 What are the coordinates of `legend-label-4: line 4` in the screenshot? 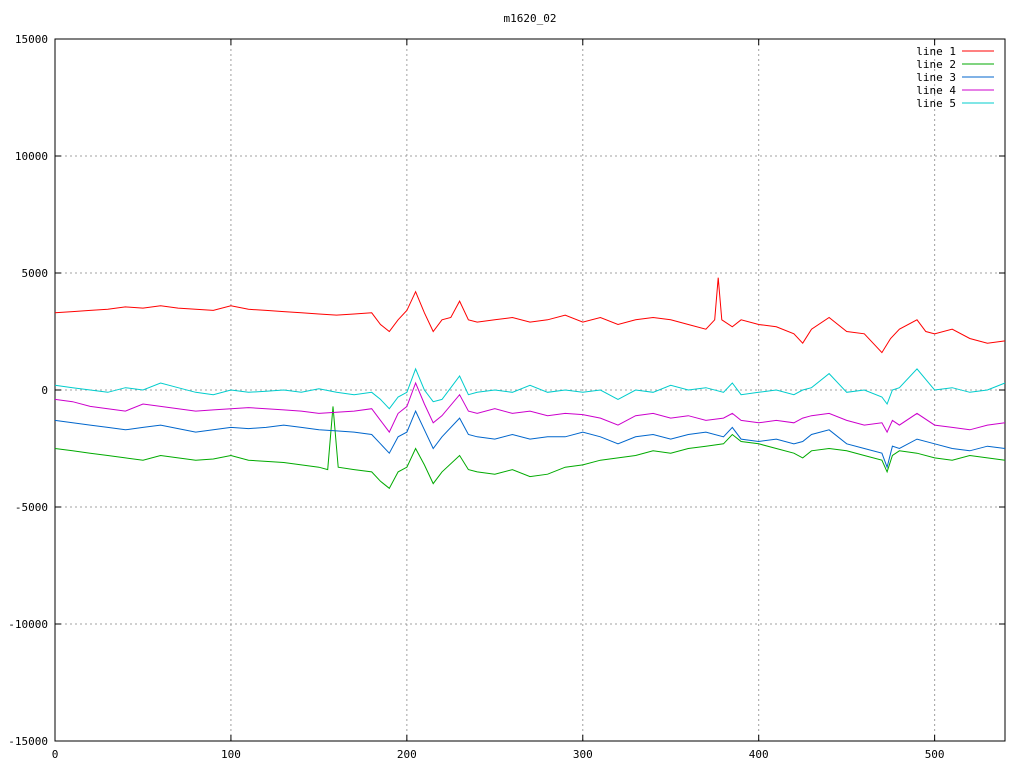 It's located at (936, 90).